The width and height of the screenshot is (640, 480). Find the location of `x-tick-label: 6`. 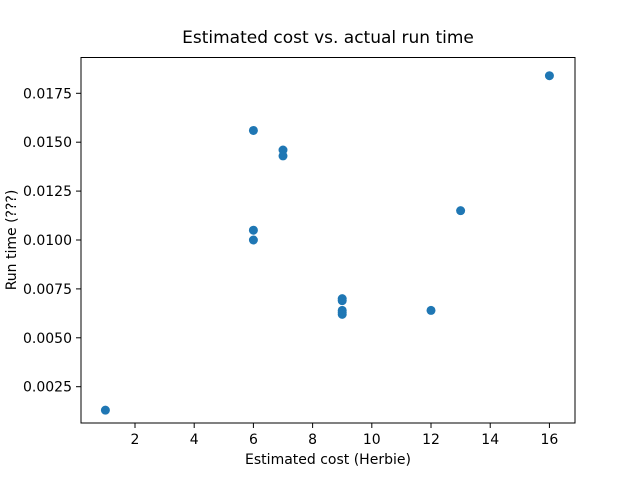

x-tick-label: 6 is located at coordinates (253, 440).